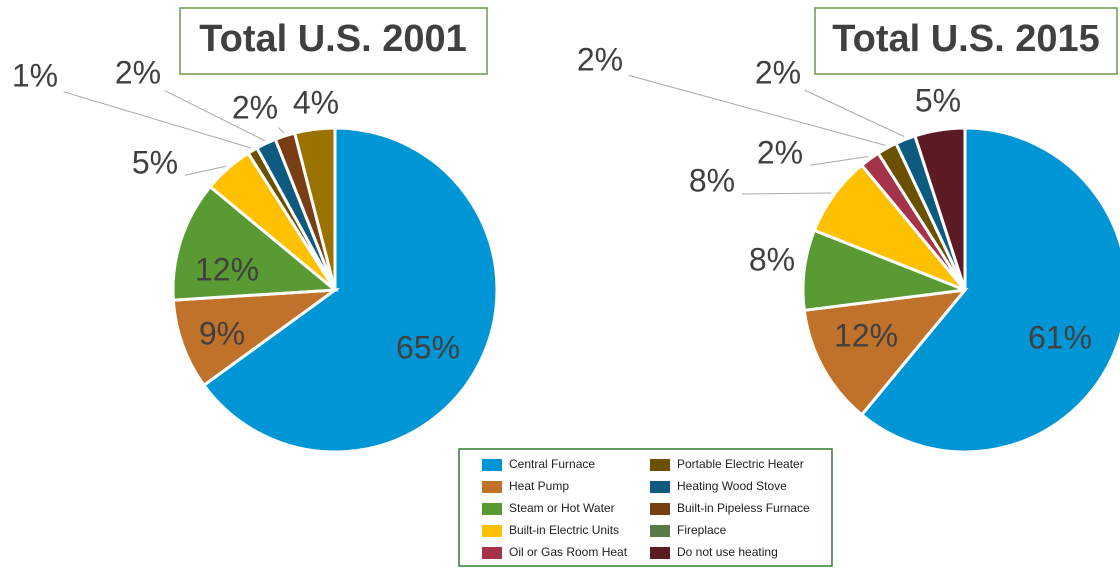  Describe the element at coordinates (645, 507) in the screenshot. I see `legend-box` at that location.